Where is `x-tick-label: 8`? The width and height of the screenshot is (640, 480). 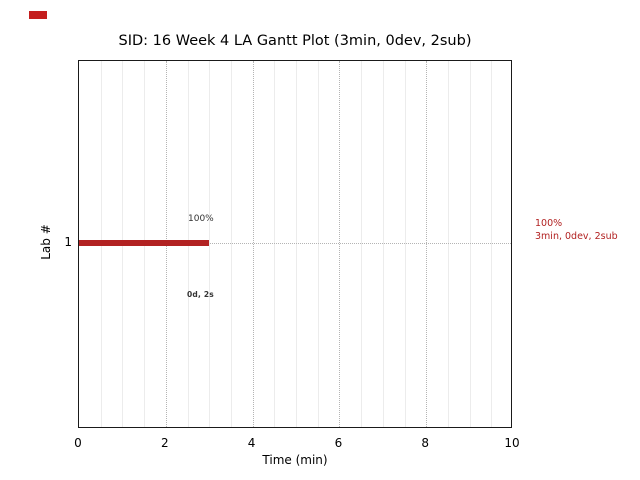 x-tick-label: 8 is located at coordinates (425, 443).